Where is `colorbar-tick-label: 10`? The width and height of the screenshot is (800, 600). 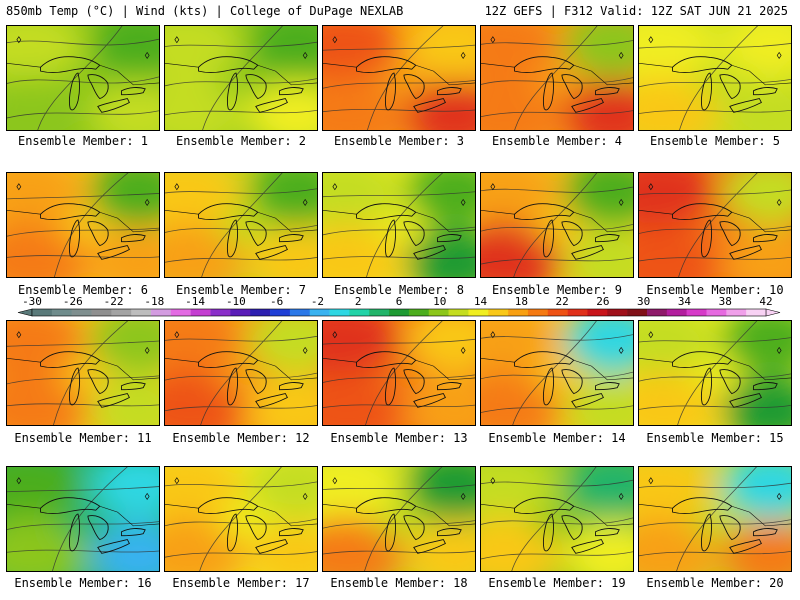 colorbar-tick-label: 10 is located at coordinates (439, 301).